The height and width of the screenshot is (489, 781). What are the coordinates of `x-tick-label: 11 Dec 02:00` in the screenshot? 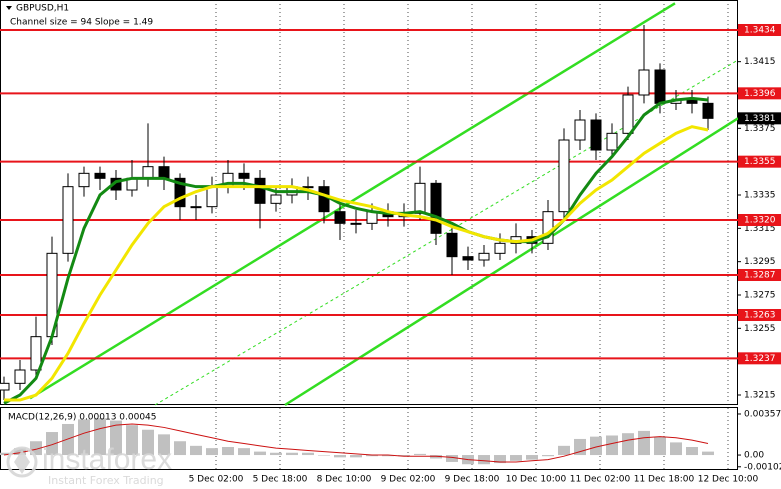 It's located at (600, 480).